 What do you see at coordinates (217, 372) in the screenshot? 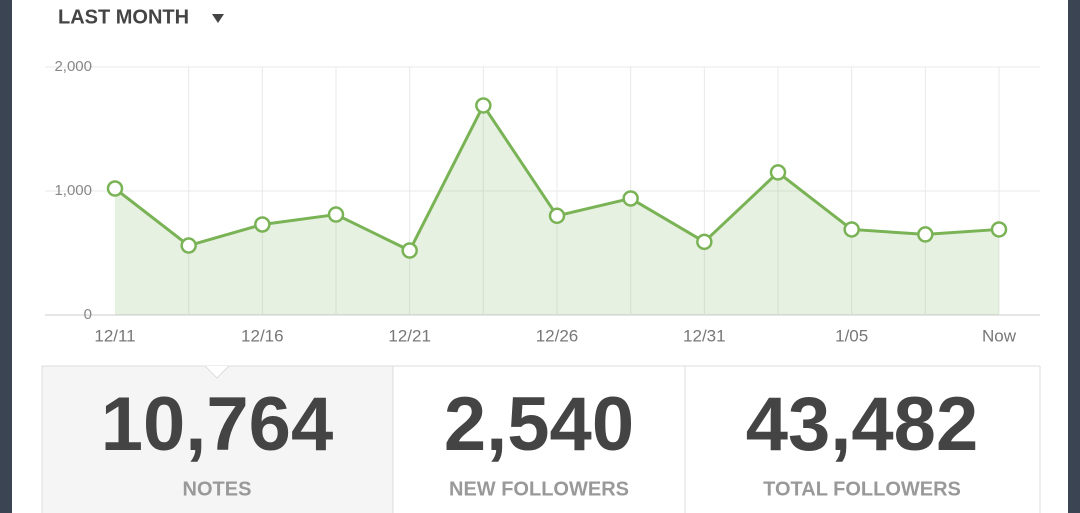
I see `selection-notch` at bounding box center [217, 372].